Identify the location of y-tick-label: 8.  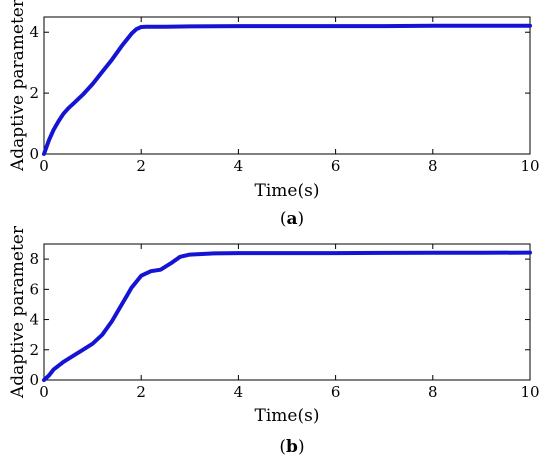
(34, 259).